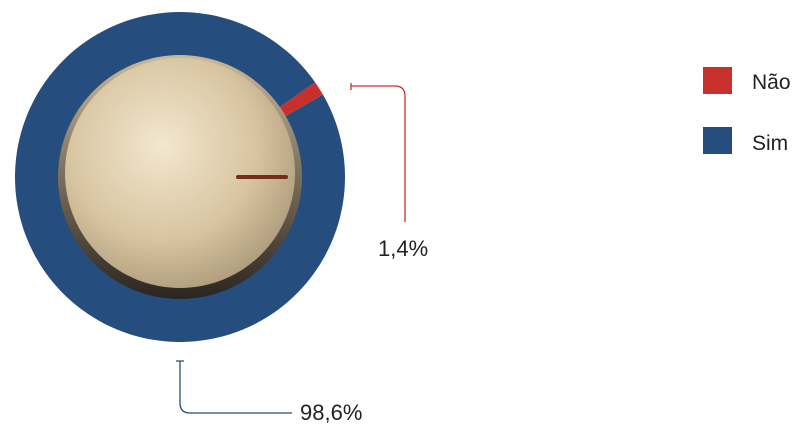 The image size is (805, 425). Describe the element at coordinates (747, 80) in the screenshot. I see `legend-item-nao: Não` at that location.